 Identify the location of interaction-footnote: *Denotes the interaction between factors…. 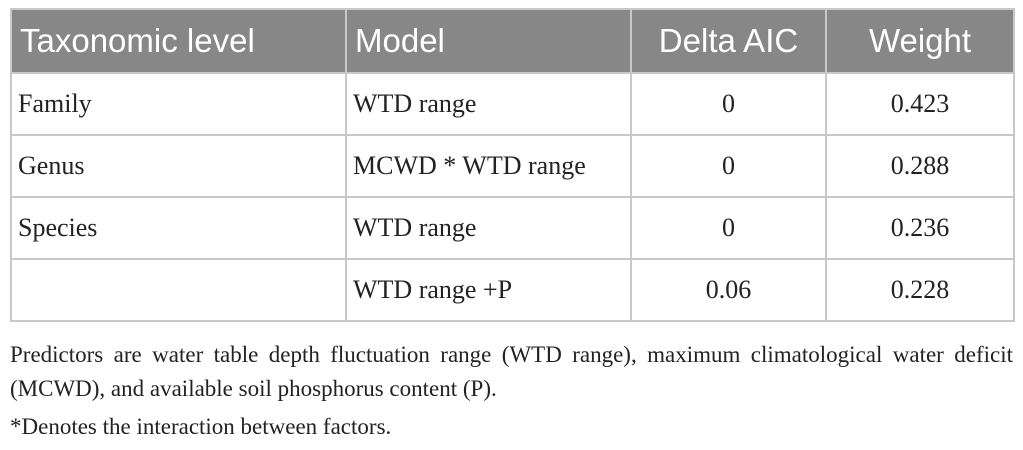
(201, 426).